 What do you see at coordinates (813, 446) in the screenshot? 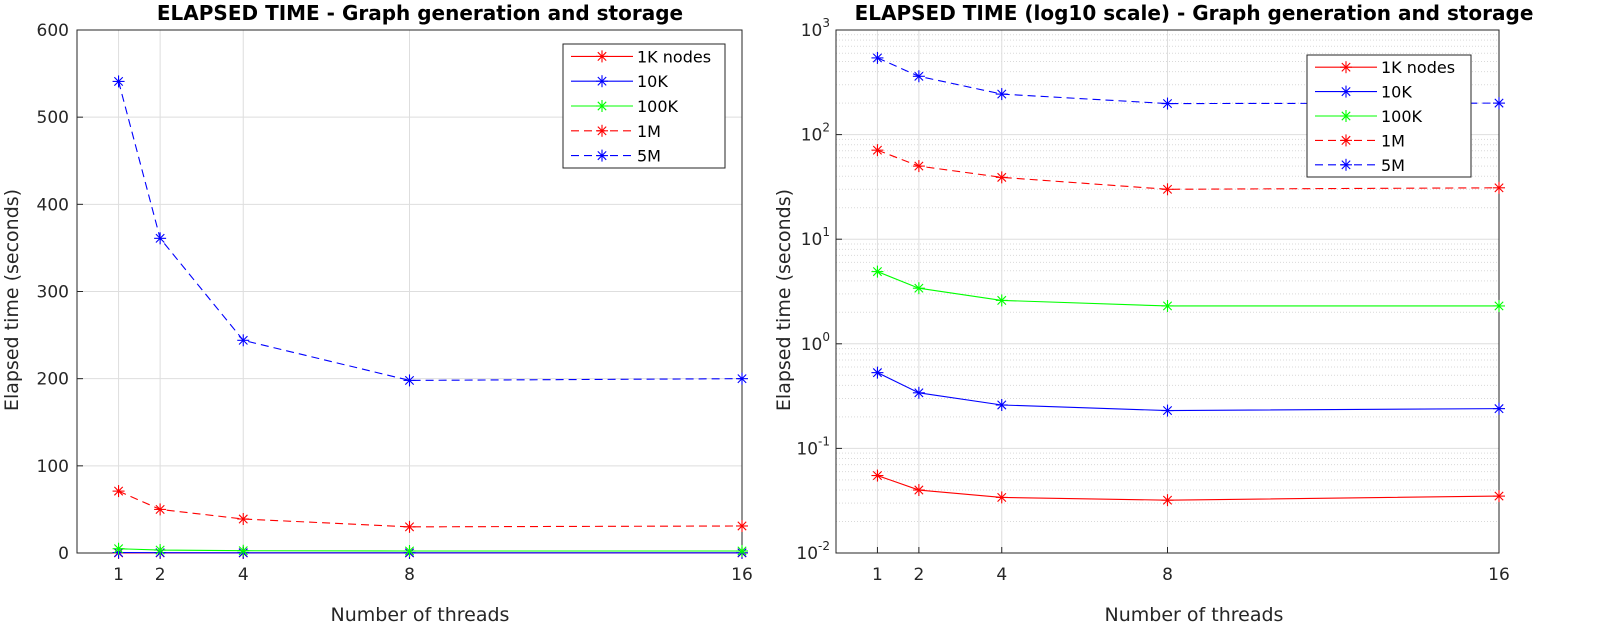
I see `y-tick-label: 10⁻¹` at bounding box center [813, 446].